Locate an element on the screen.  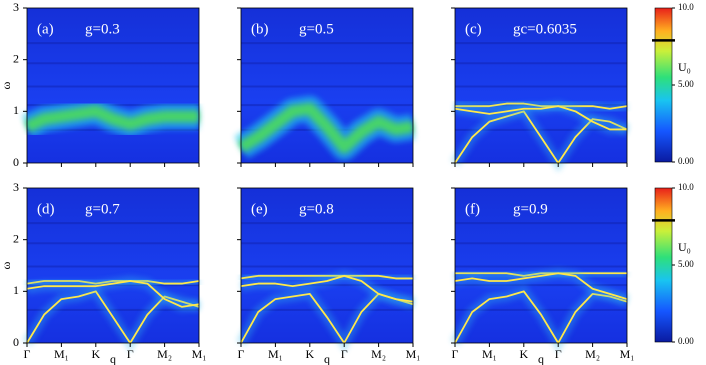
panel-annotation: g=0.8 is located at coordinates (316, 209).